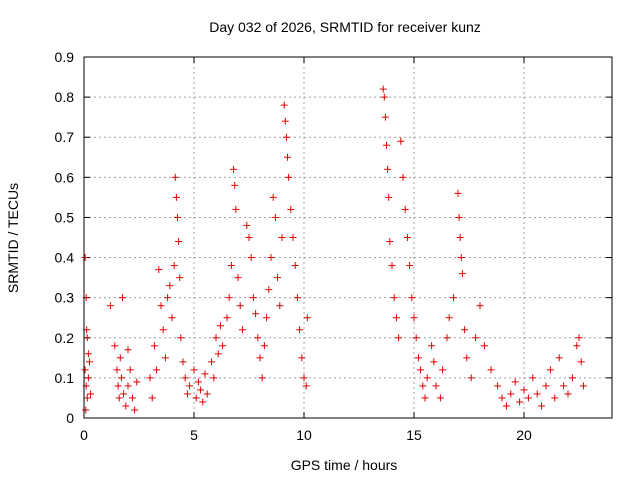  Describe the element at coordinates (65, 137) in the screenshot. I see `y-tick-label: 0.7` at that location.